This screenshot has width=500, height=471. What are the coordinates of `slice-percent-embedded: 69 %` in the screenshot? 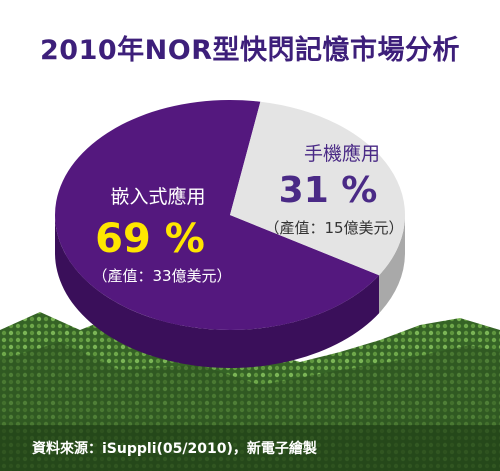 It's located at (150, 239).